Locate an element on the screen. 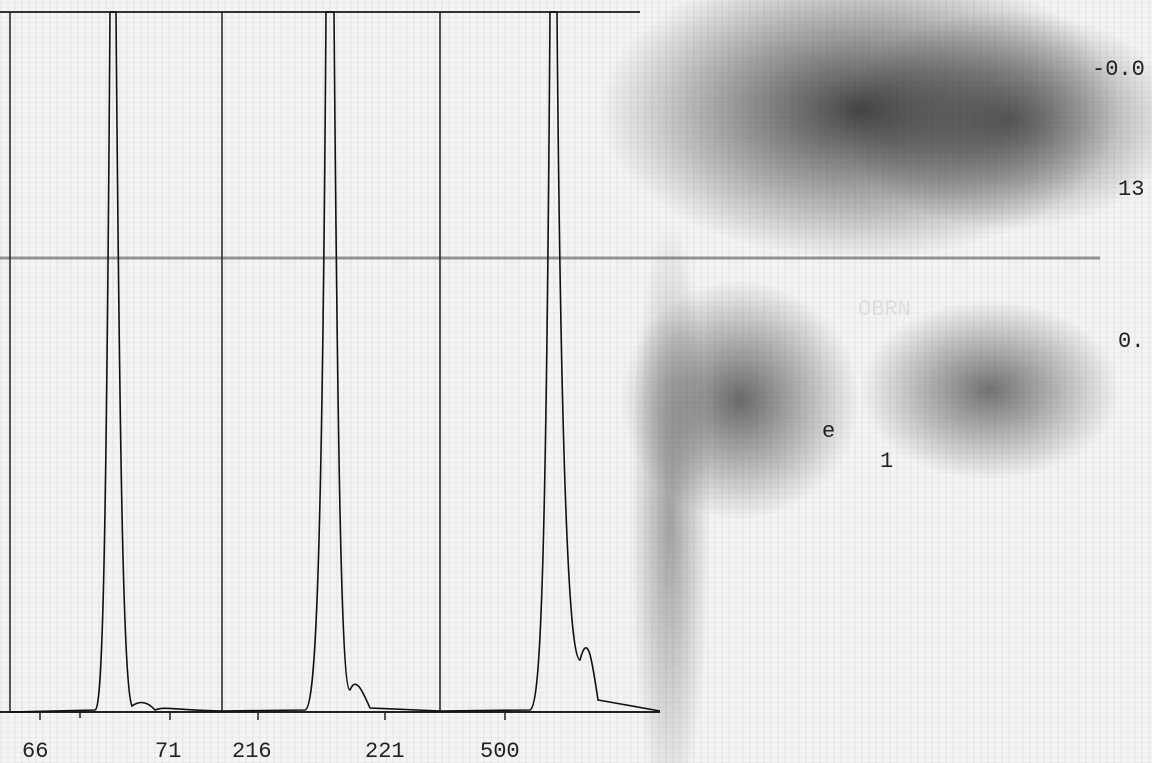  right-label: 13 is located at coordinates (1131, 189).